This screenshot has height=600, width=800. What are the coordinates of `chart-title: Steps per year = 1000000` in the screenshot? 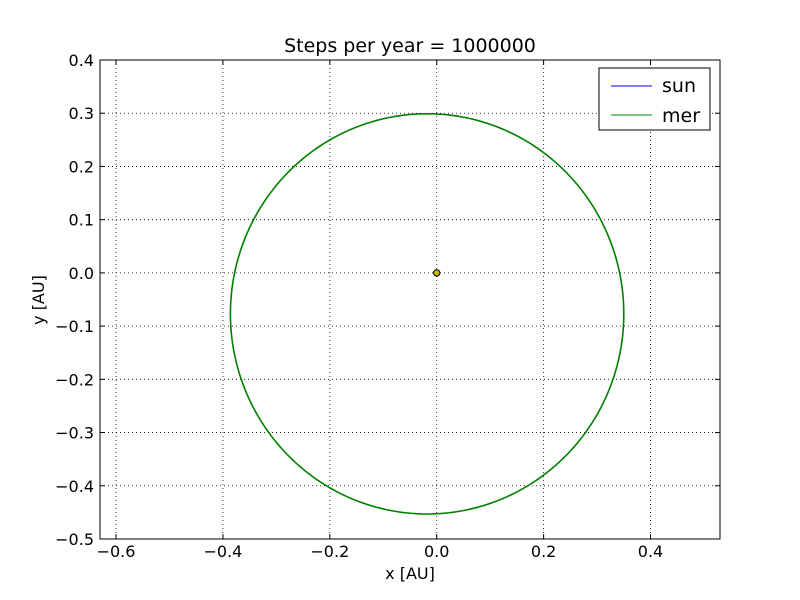 It's located at (410, 46).